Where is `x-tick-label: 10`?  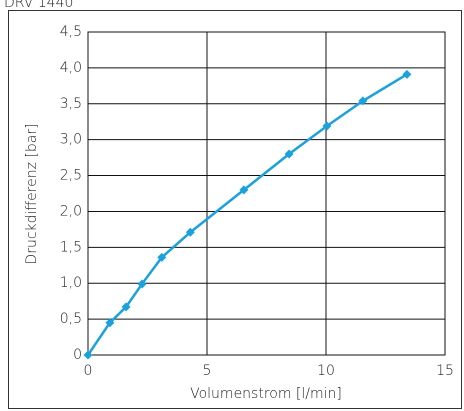 x-tick-label: 10 is located at coordinates (326, 371).